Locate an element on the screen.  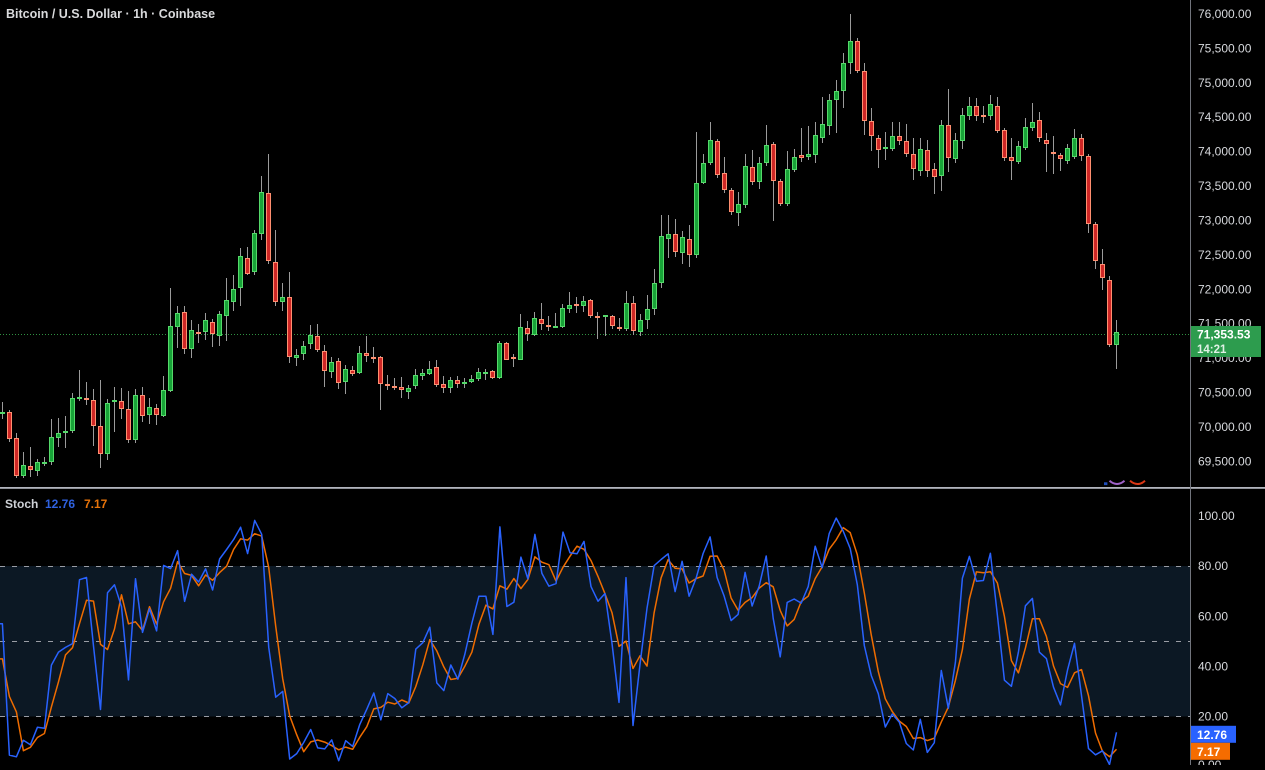
svg-text: 73,000.00 is located at coordinates (1225, 221).